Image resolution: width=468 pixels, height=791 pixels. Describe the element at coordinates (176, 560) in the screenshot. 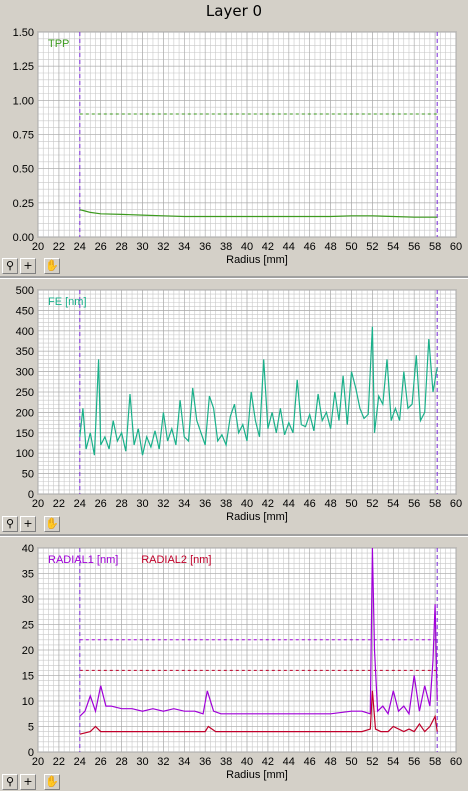

I see `legend-entry: RADIAL2 [nm]` at that location.